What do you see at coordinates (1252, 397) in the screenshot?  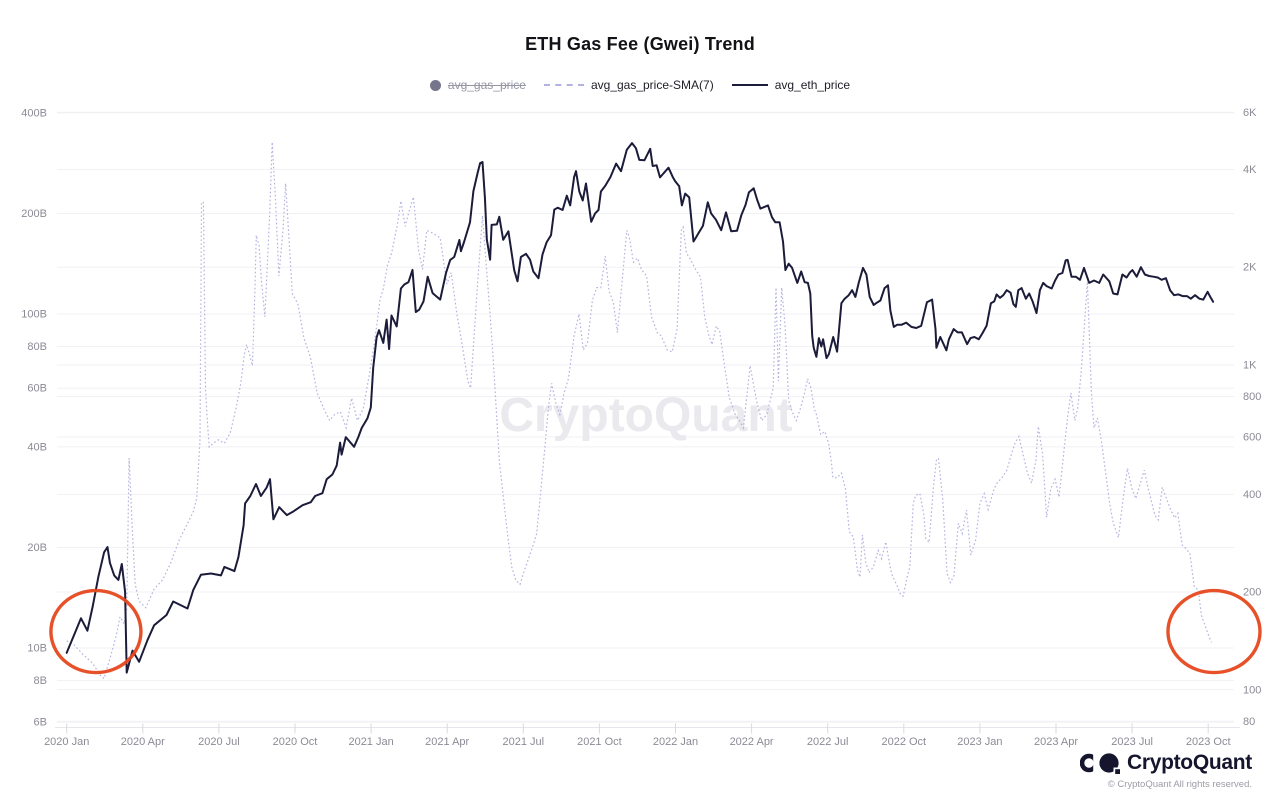 I see `y-axis-right-tick-label: 800` at bounding box center [1252, 397].